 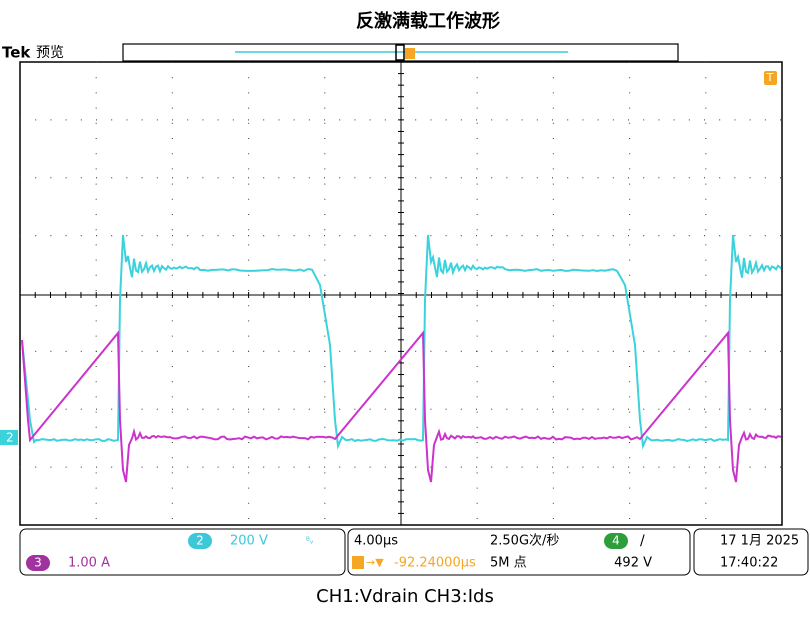 I want to click on bandwidth-icon: ᴮᵥ, so click(x=310, y=542).